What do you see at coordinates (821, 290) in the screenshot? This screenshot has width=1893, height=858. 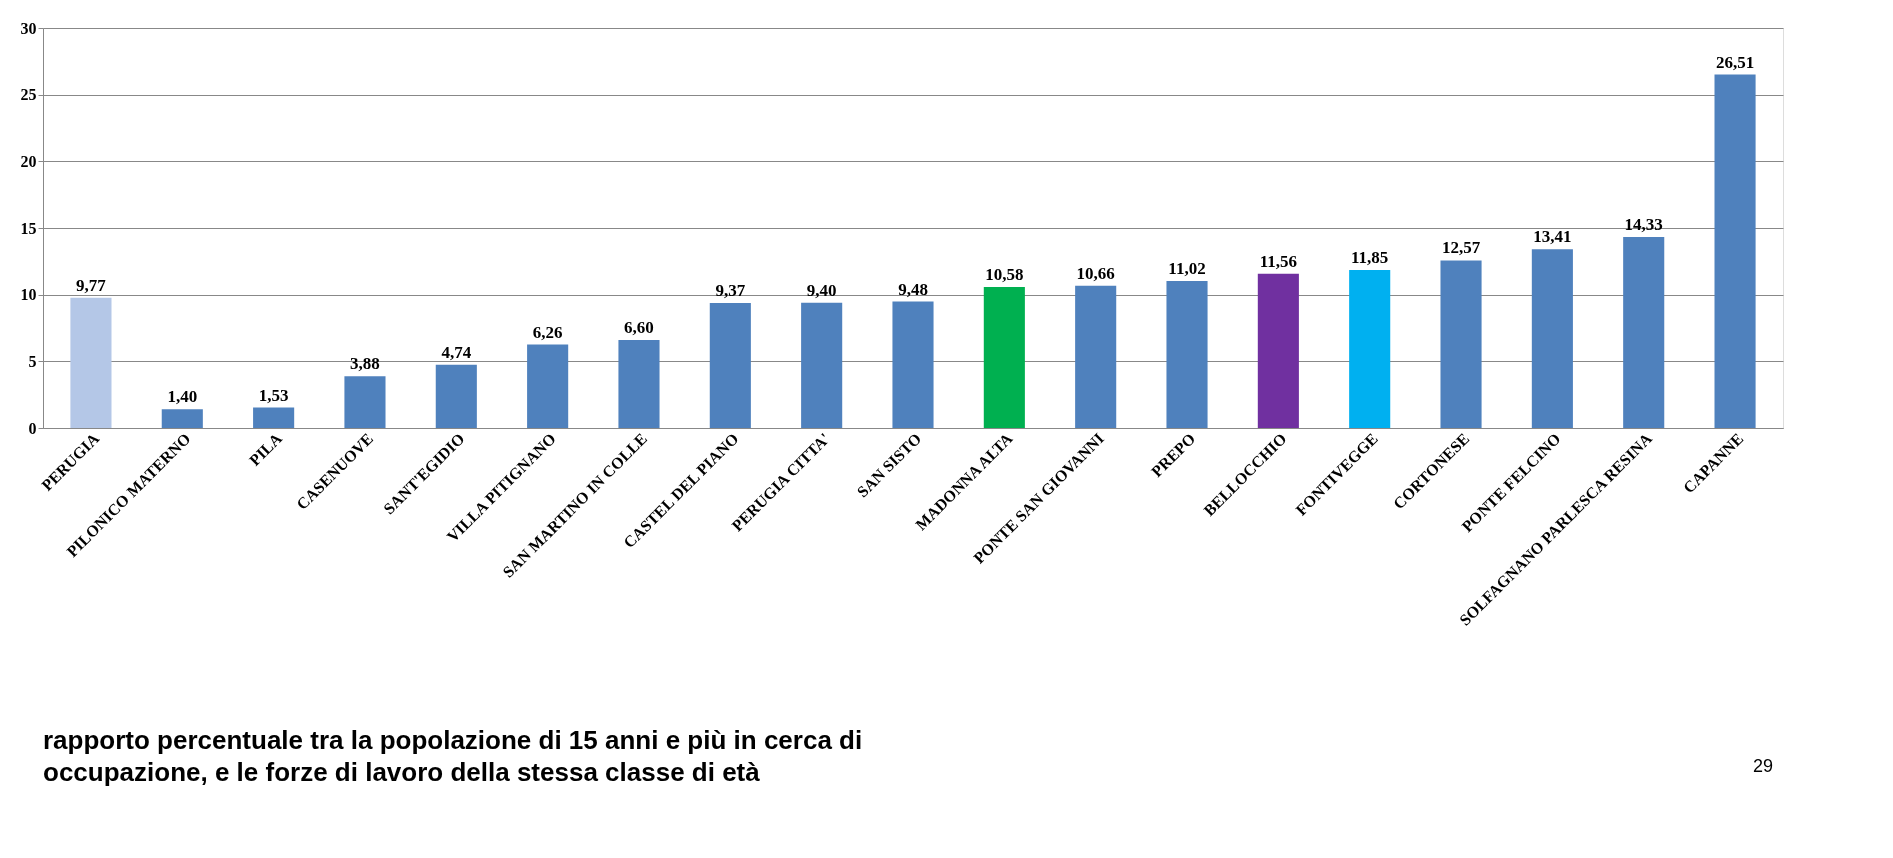 I see `data-label: 9,40` at bounding box center [821, 290].